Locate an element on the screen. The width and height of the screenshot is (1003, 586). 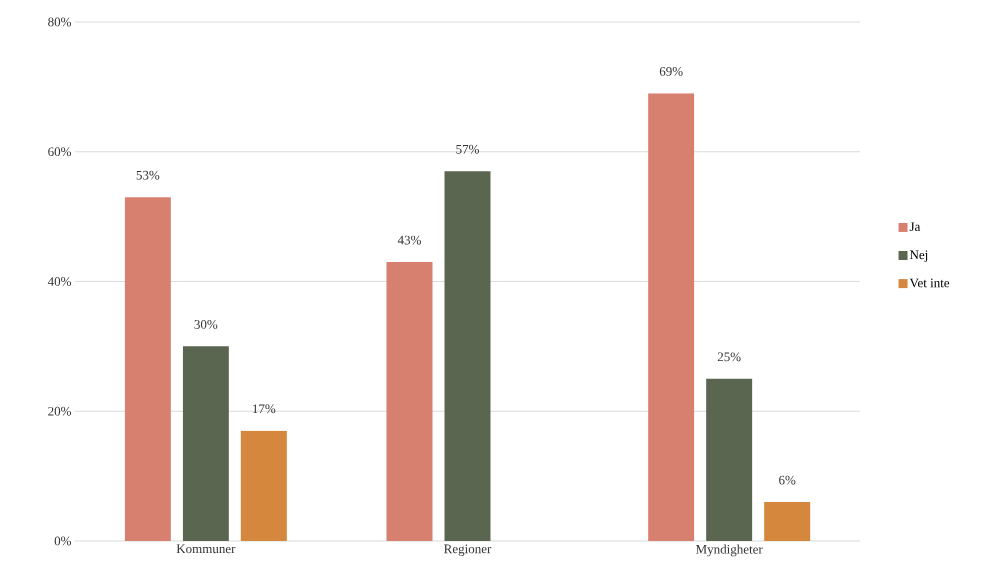
x-tick-label: Myndigheter is located at coordinates (729, 550).